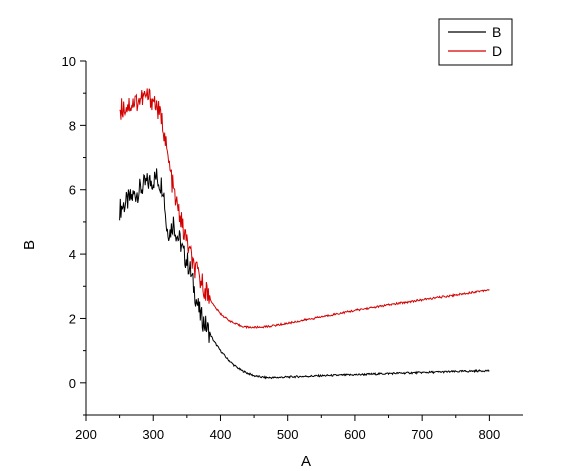  What do you see at coordinates (422, 434) in the screenshot?
I see `x-tick-label: 700` at bounding box center [422, 434].